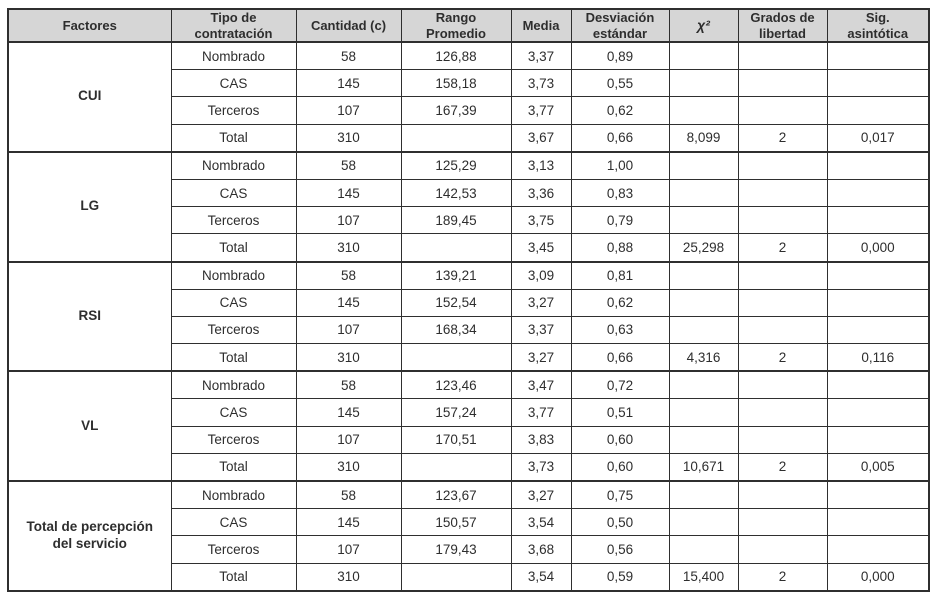  I want to click on cell-sig: 0,000, so click(878, 247).